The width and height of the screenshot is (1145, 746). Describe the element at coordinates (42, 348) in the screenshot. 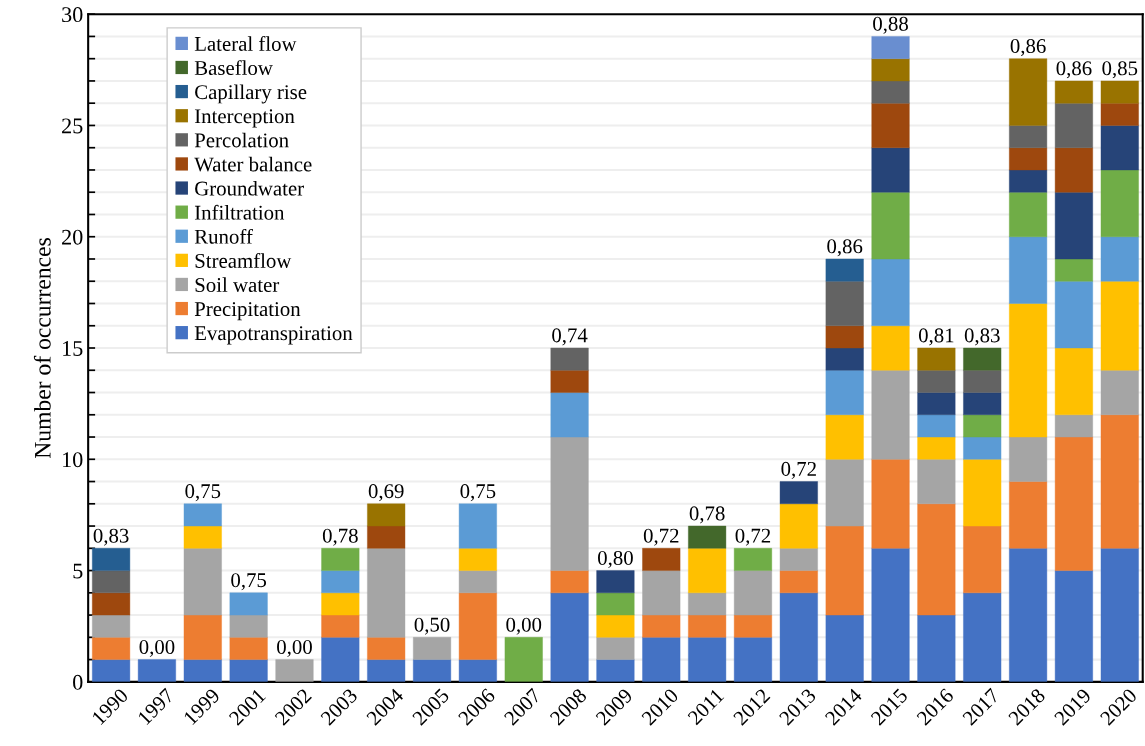

I see `y-axis-title: Number of occurrences` at that location.